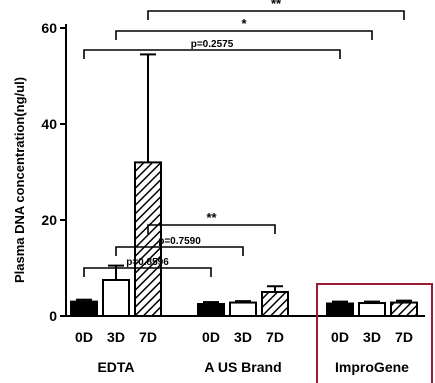 This screenshot has width=435, height=383. I want to click on highlight-box, so click(374, 333).